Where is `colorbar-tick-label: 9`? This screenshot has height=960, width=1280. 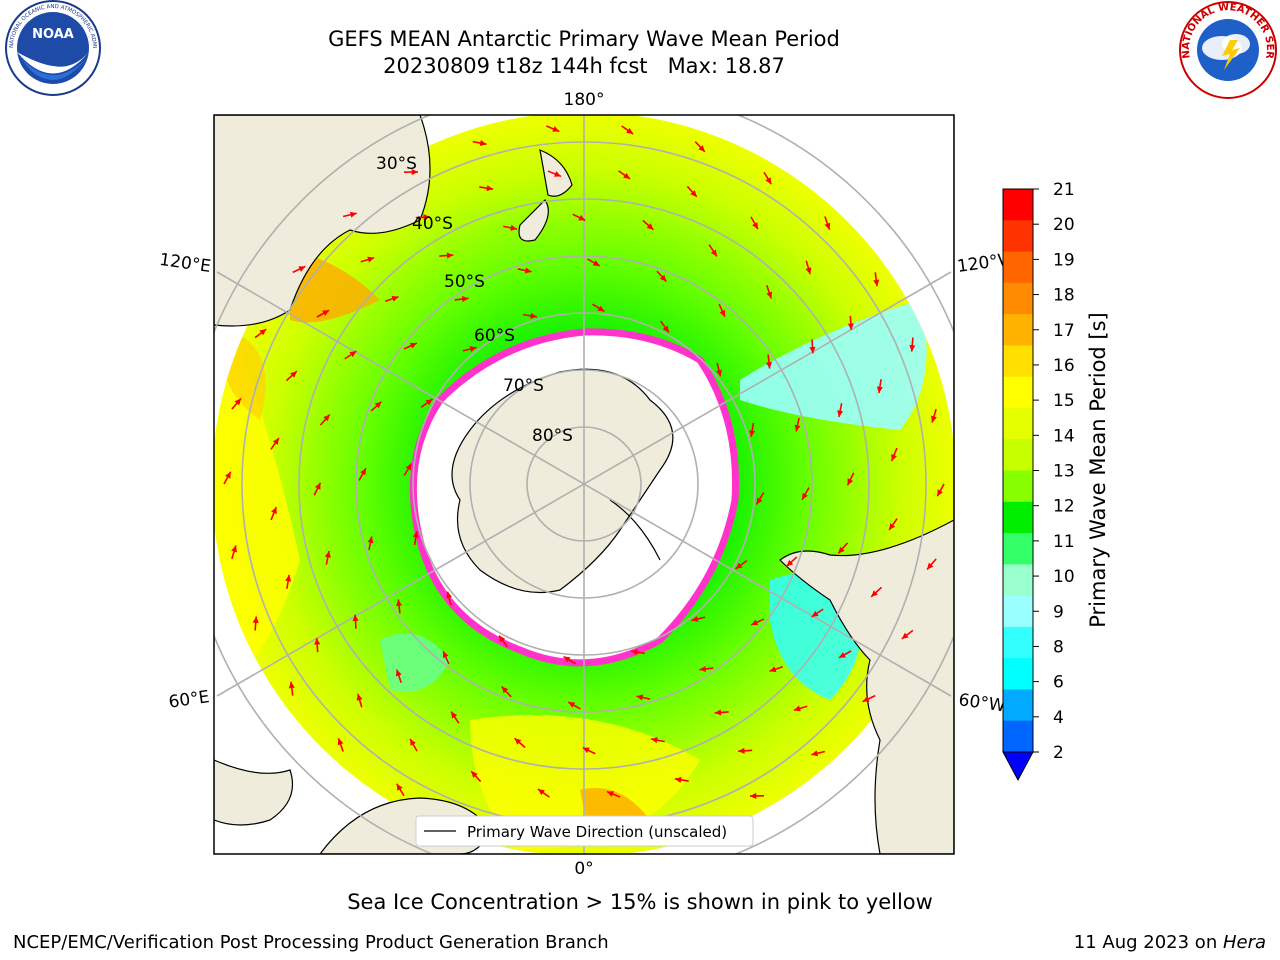
colorbar-tick-label: 9 is located at coordinates (1058, 612).